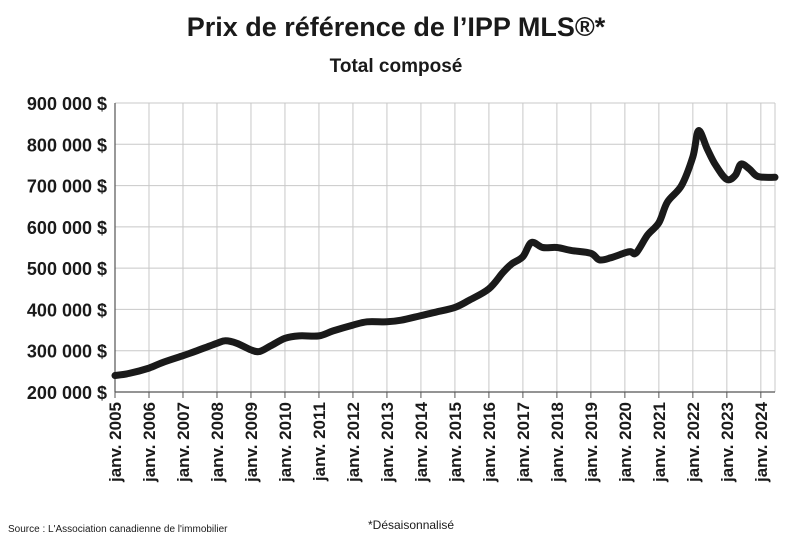  What do you see at coordinates (67, 187) in the screenshot?
I see `y-tick-label: 700 000 $` at bounding box center [67, 187].